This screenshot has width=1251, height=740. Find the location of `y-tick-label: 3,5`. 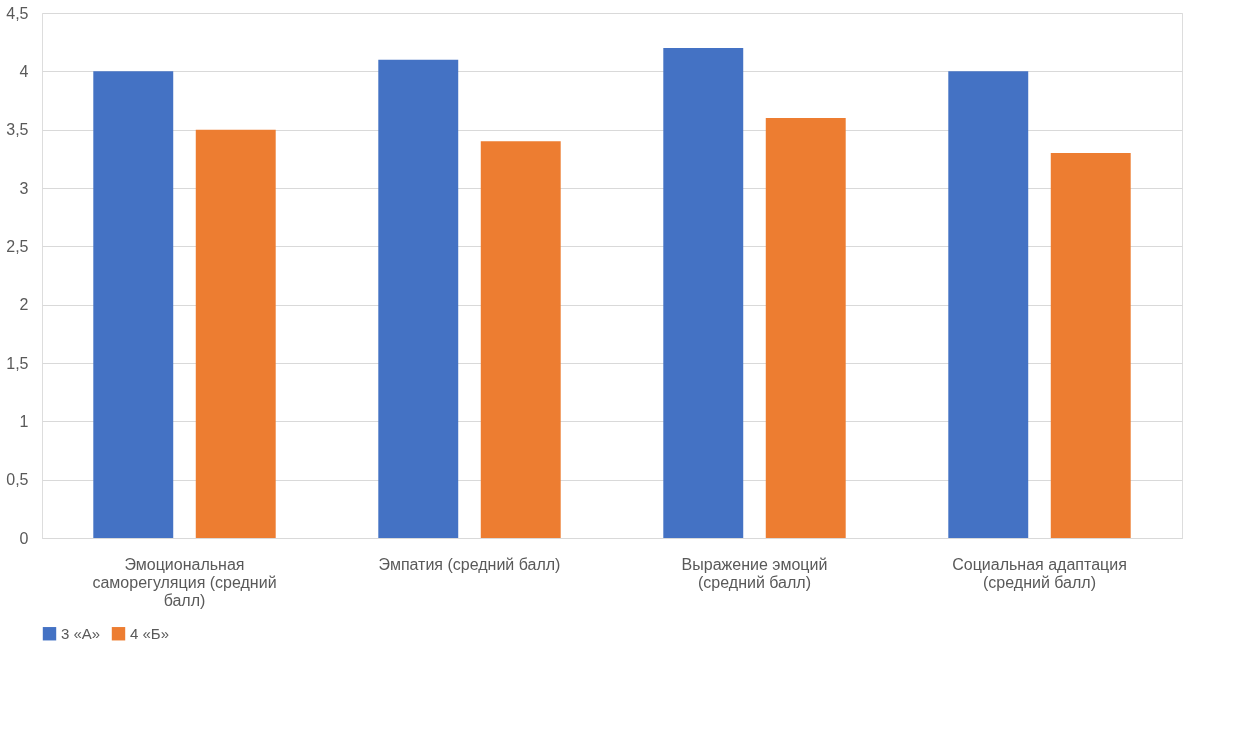

y-tick-label: 3,5 is located at coordinates (17, 130).